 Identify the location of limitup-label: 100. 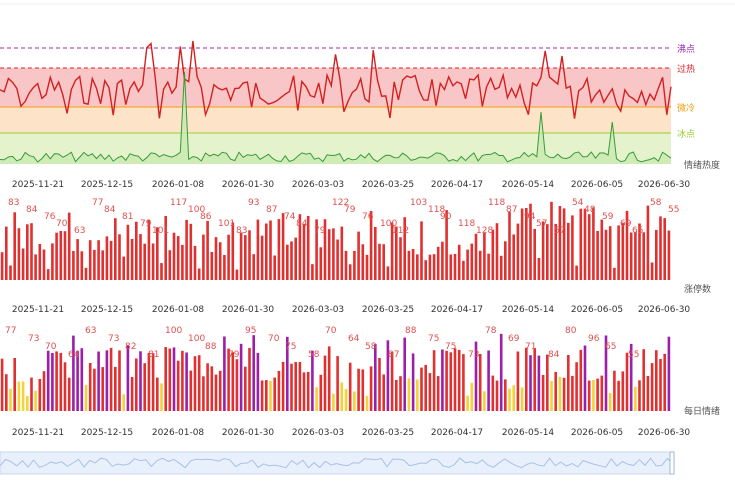
(388, 224).